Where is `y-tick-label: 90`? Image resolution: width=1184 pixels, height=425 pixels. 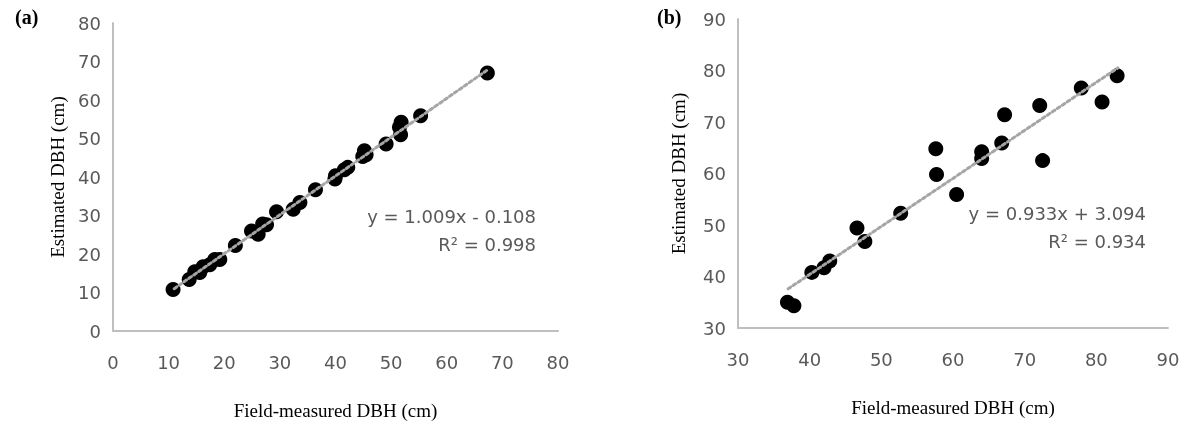
y-tick-label: 90 is located at coordinates (714, 19).